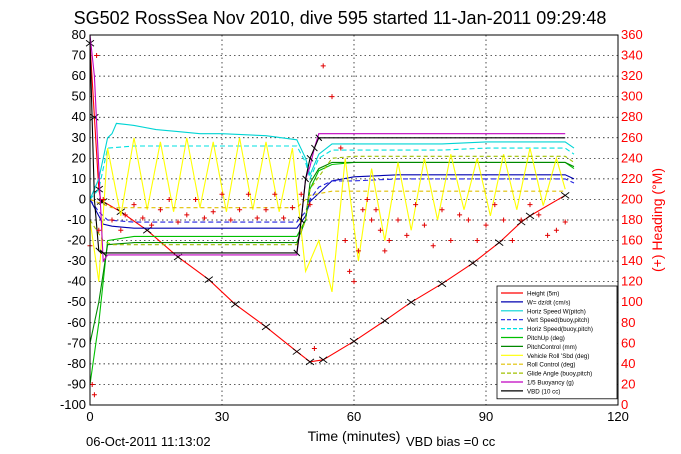  I want to click on y-right-tick-label: 200, so click(632, 198).